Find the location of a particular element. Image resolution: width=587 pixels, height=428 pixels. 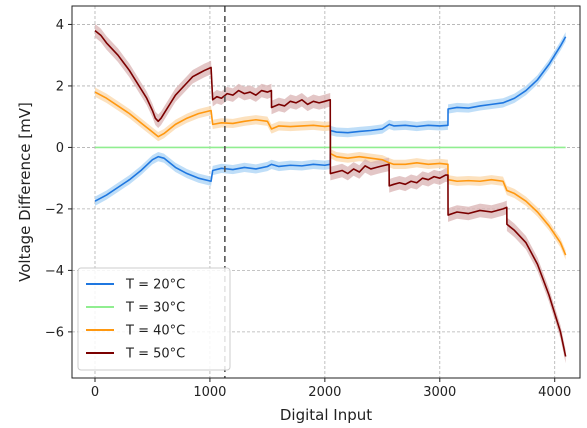

legend-label-3: T = 40°C is located at coordinates (155, 331).